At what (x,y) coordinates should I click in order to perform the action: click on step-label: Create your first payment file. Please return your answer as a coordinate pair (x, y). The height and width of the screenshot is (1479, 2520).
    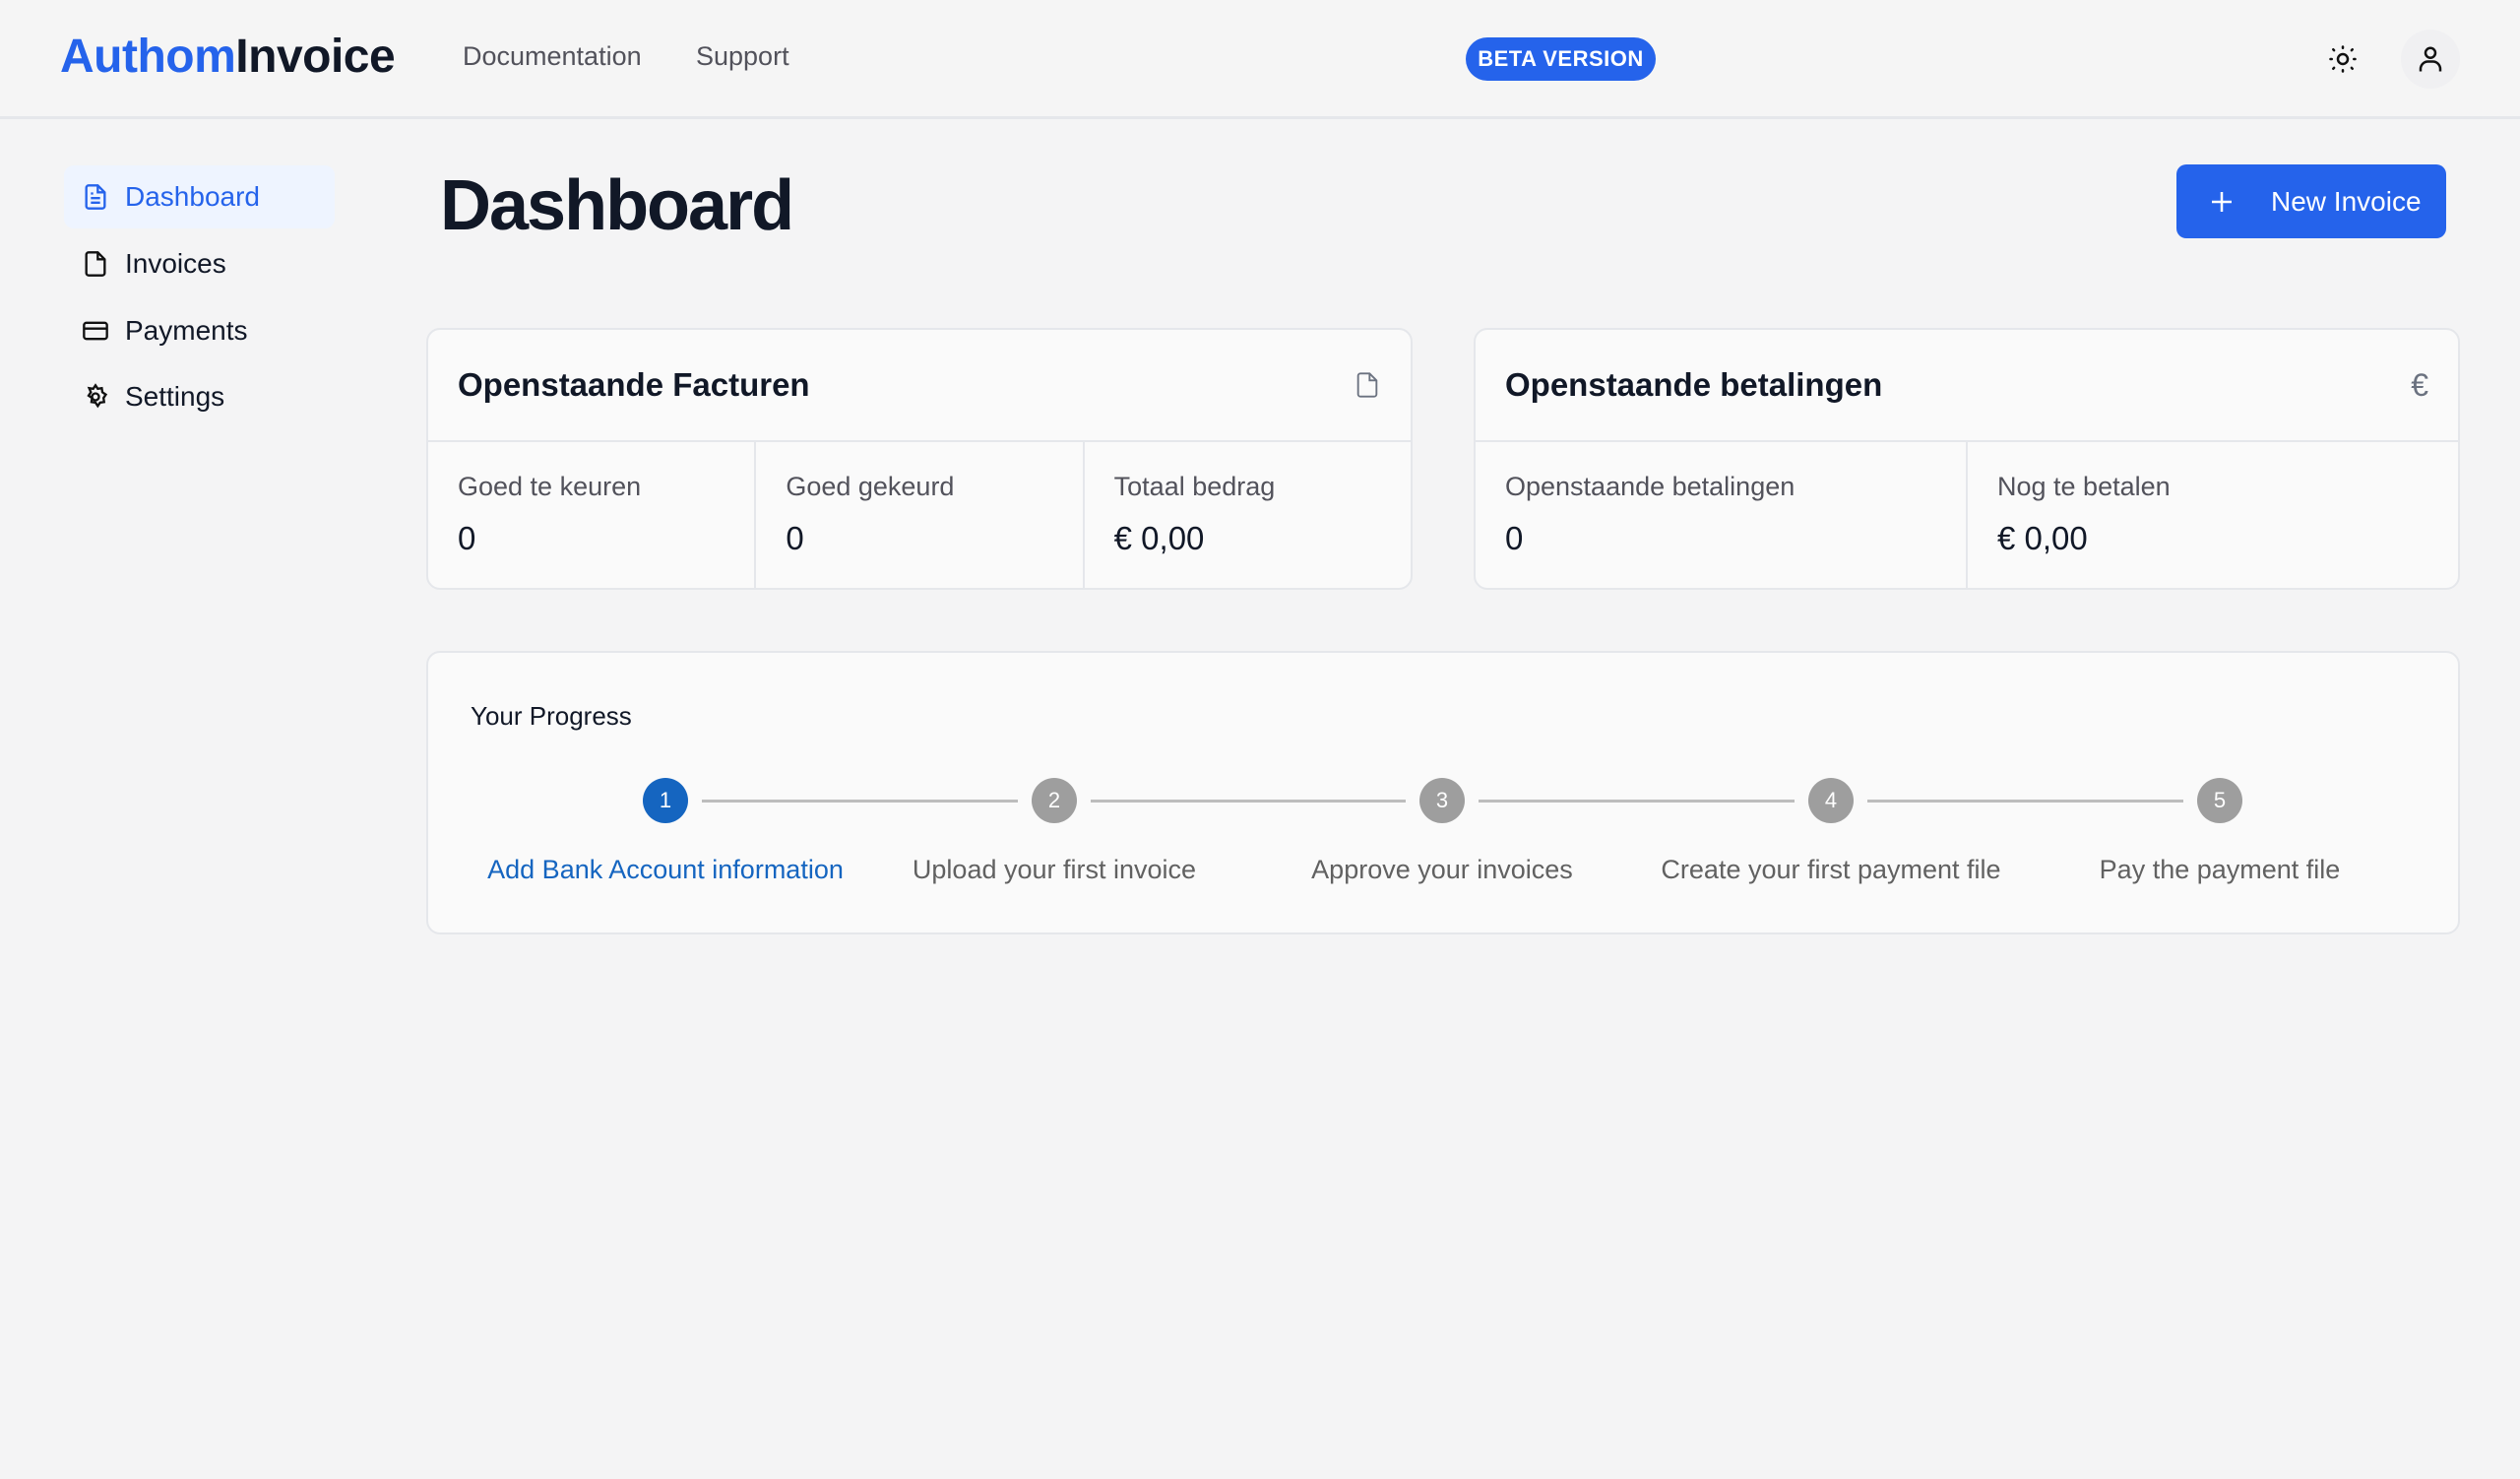
    Looking at the image, I should click on (1831, 869).